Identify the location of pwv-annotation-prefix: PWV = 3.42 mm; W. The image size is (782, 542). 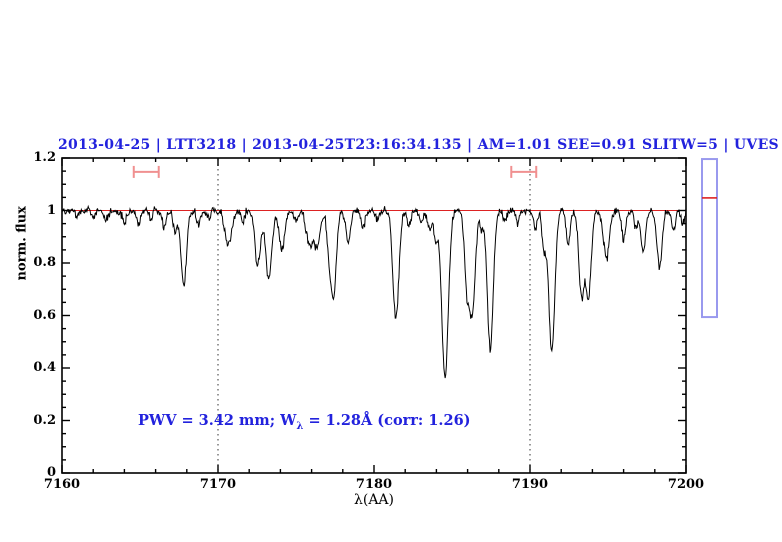
(217, 420).